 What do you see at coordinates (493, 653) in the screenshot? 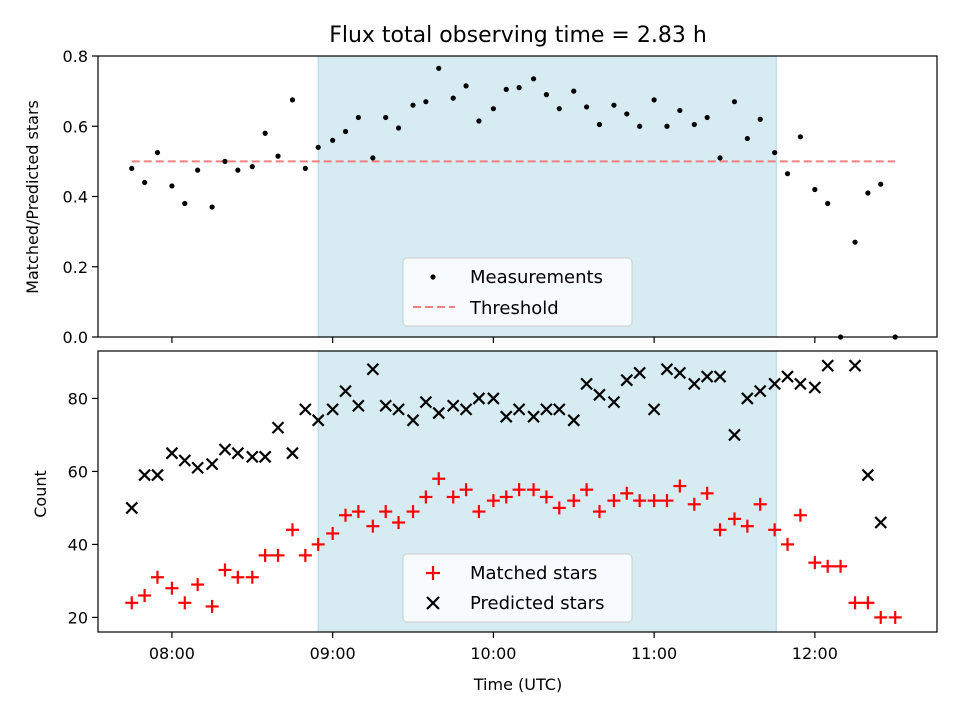
I see `x-tick-label: 10:00` at bounding box center [493, 653].